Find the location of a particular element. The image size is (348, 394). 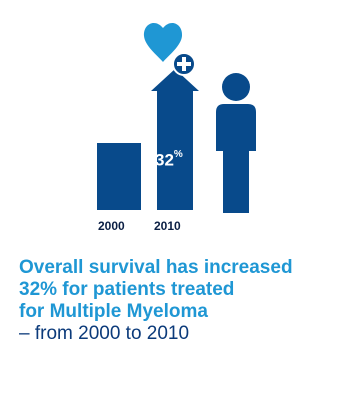

headline-line-1: Overall survival has increased is located at coordinates (156, 267).